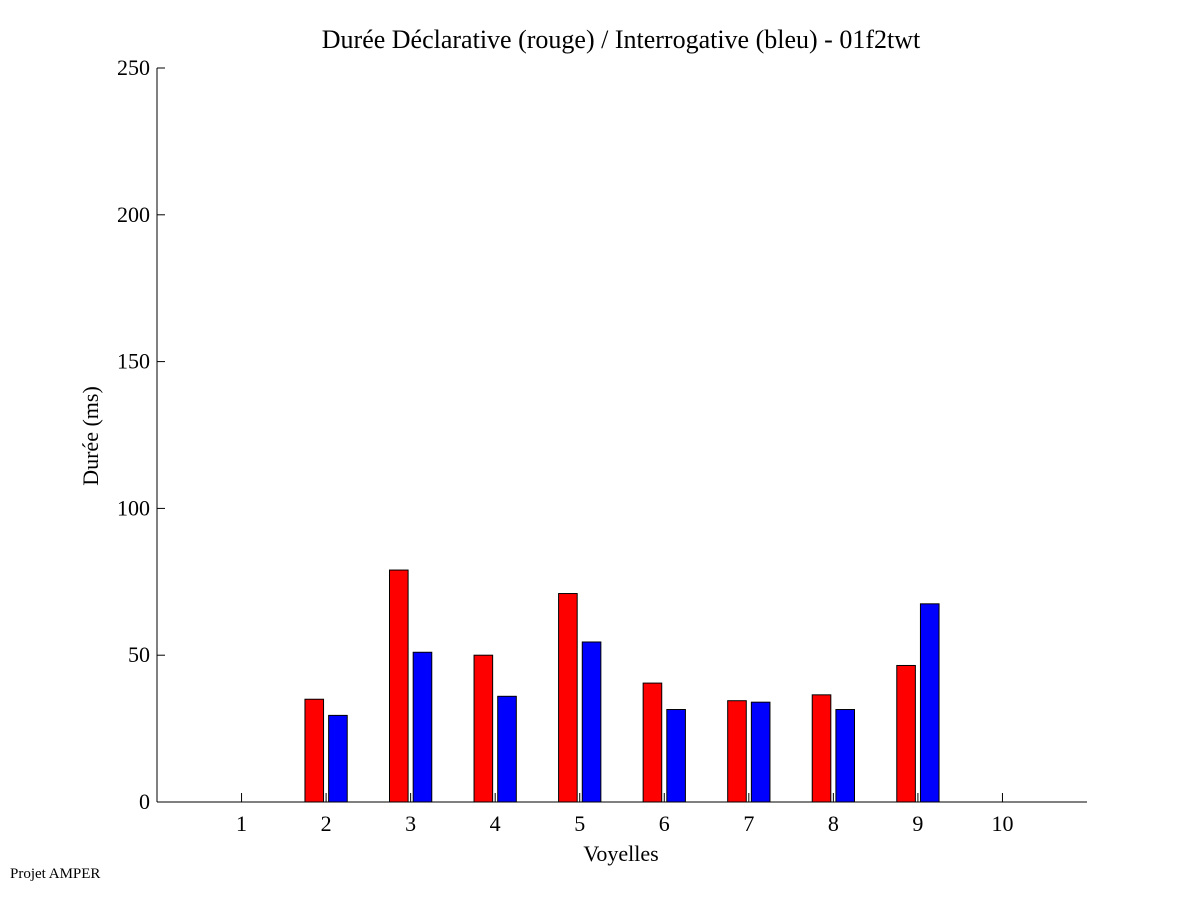  Describe the element at coordinates (144, 801) in the screenshot. I see `y-tick-label: 0` at that location.